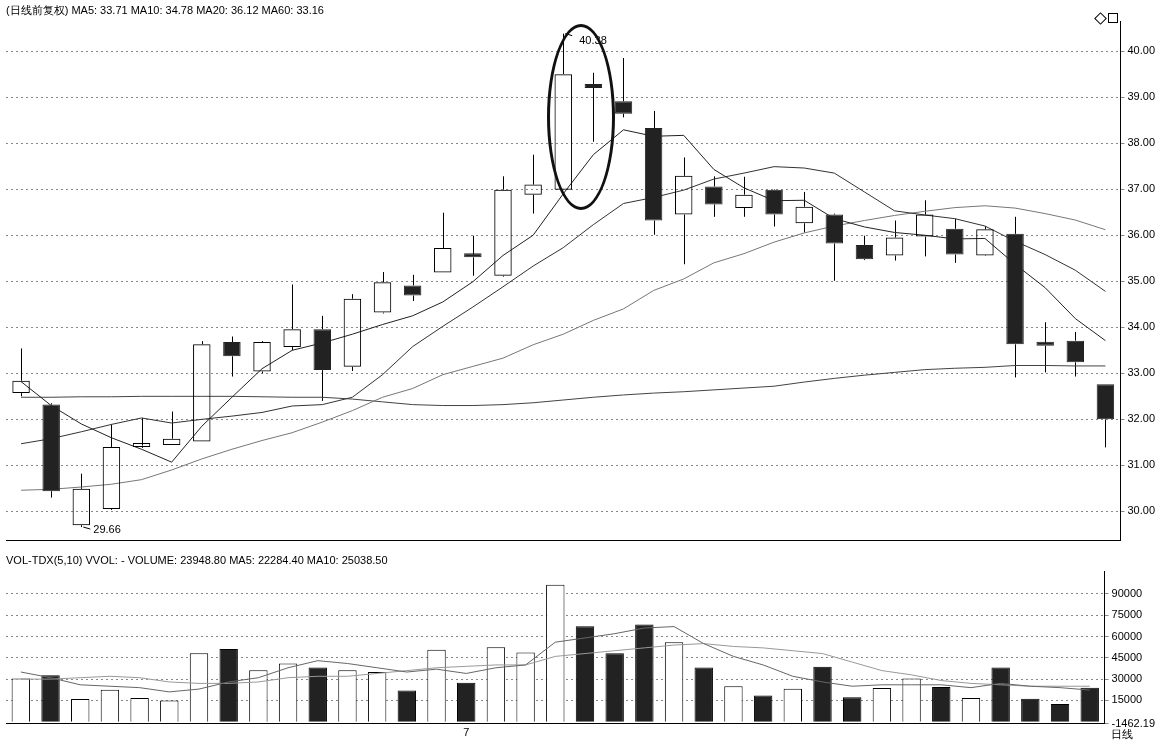 The image size is (1162, 755). I want to click on annotation: 29.66, so click(107, 529).